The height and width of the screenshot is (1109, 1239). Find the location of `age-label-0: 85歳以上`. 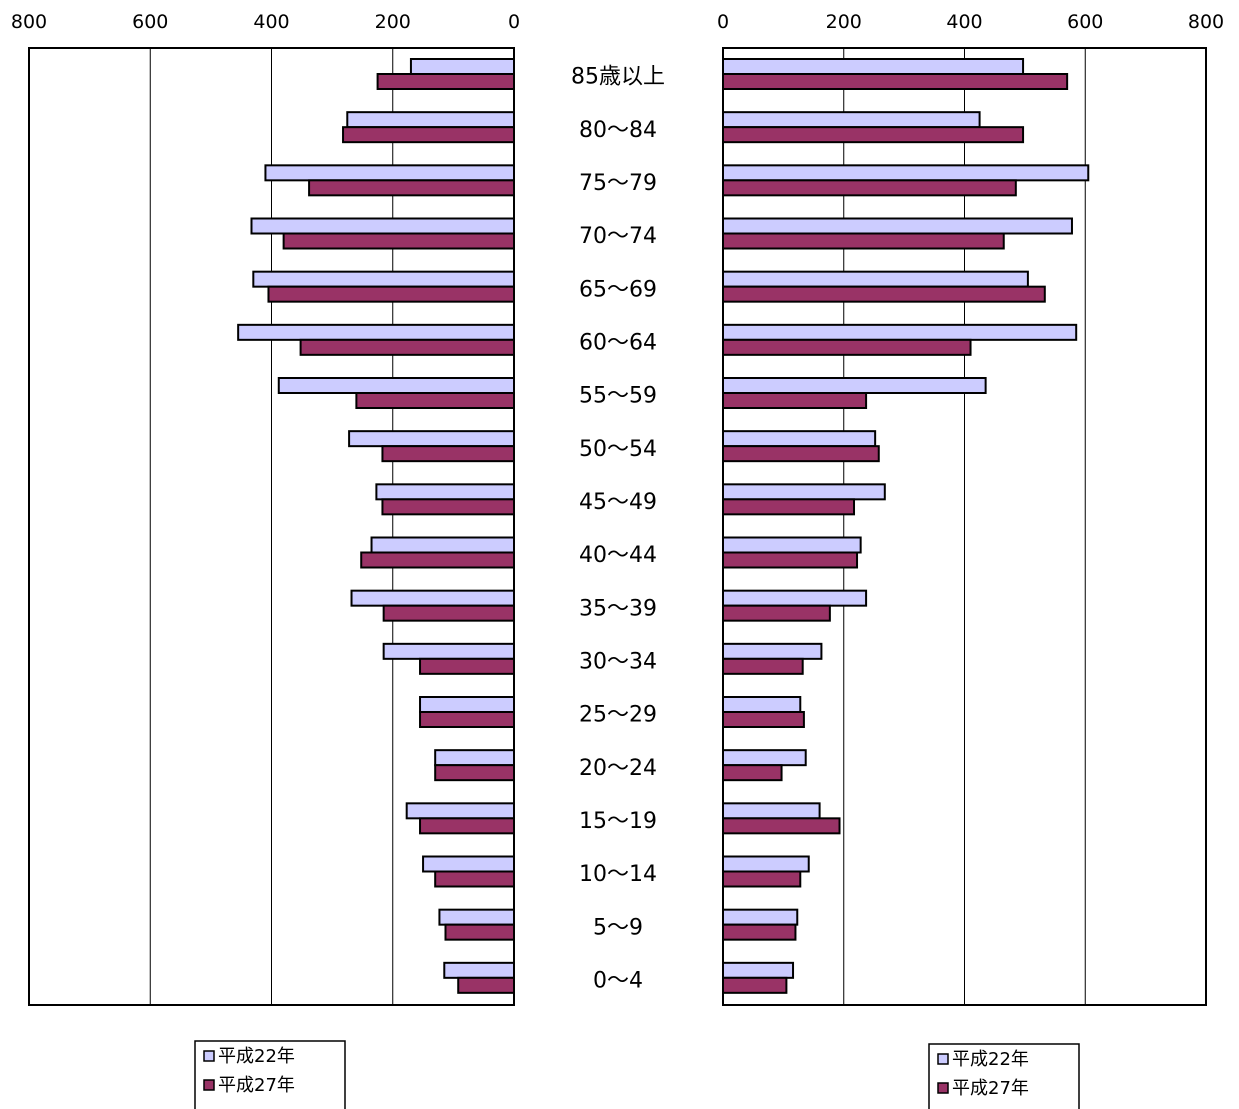

age-label-0: 85歳以上 is located at coordinates (618, 77).